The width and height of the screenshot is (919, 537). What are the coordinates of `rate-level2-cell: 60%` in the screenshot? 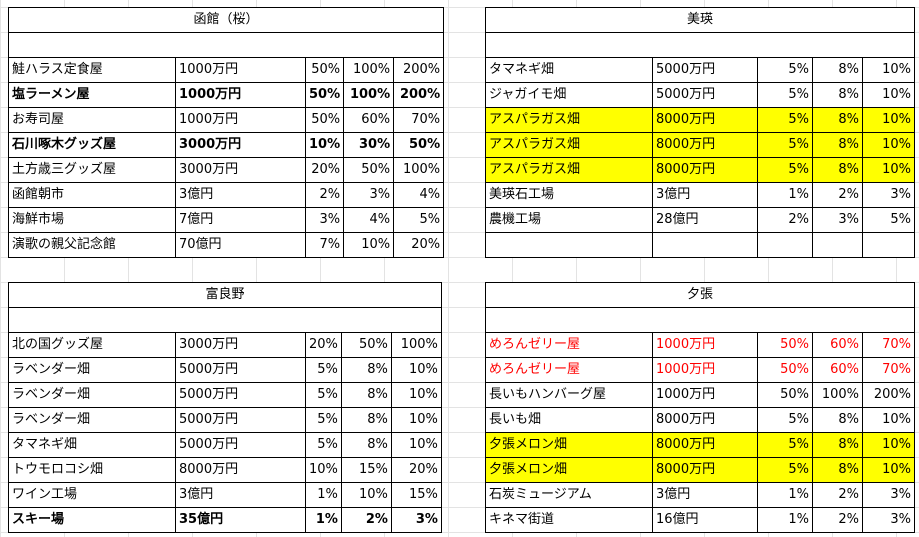 It's located at (837, 370).